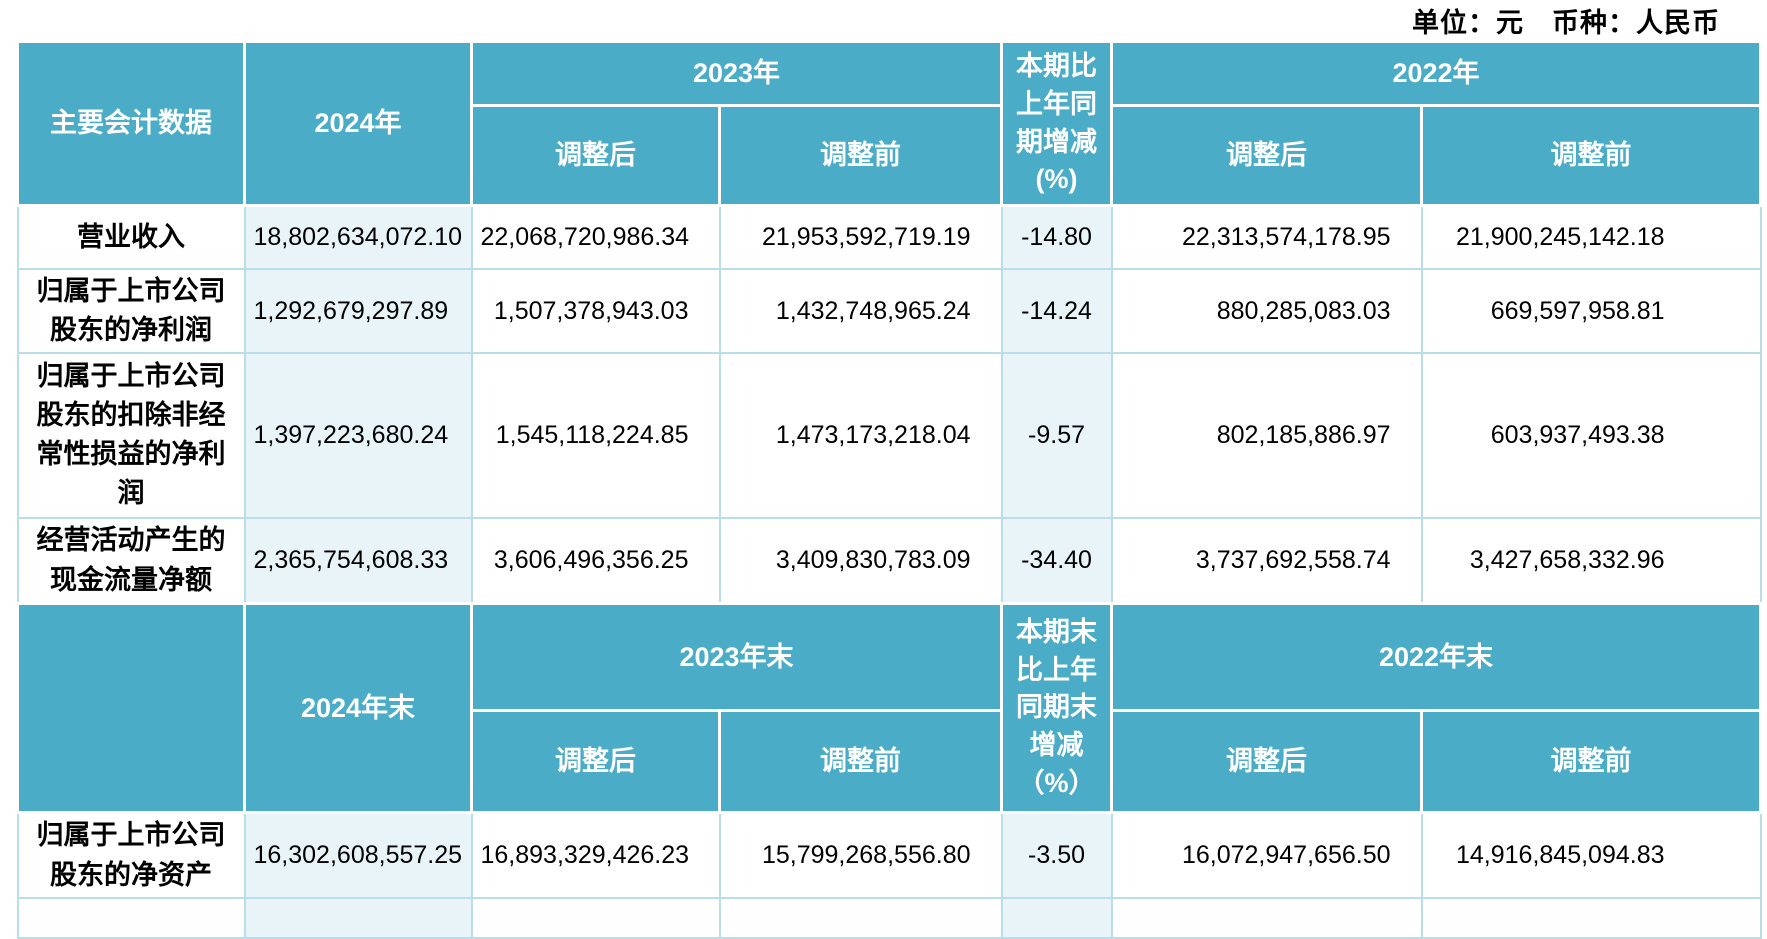 The image size is (1767, 939). Describe the element at coordinates (1266, 435) in the screenshot. I see `cell-2022-adj-after: 802,185,886.97` at that location.